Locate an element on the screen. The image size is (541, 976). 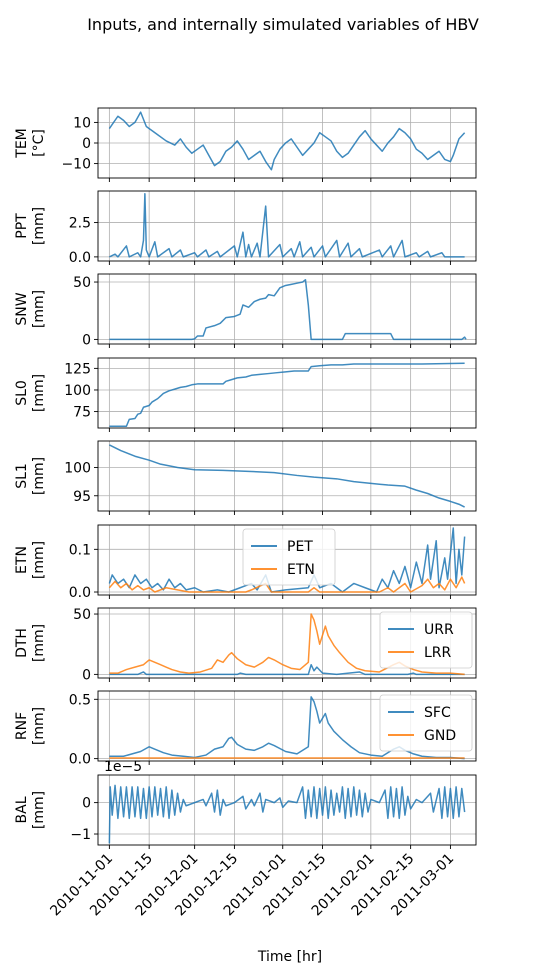
series-line-ppt is located at coordinates (287, 225).